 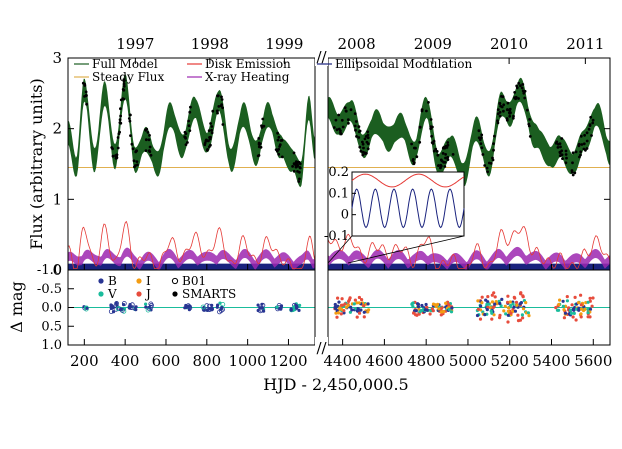 What do you see at coordinates (135, 44) in the screenshot?
I see `year-label: 1997` at bounding box center [135, 44].